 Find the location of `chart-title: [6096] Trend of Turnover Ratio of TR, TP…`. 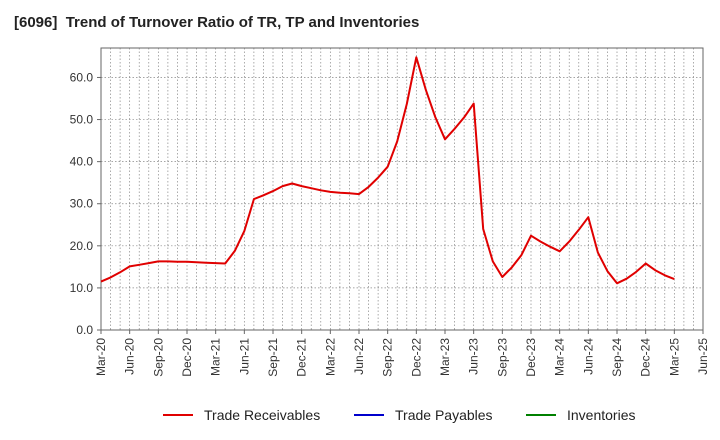

chart-title: [6096] Trend of Turnover Ratio of TR, TP… is located at coordinates (217, 22).